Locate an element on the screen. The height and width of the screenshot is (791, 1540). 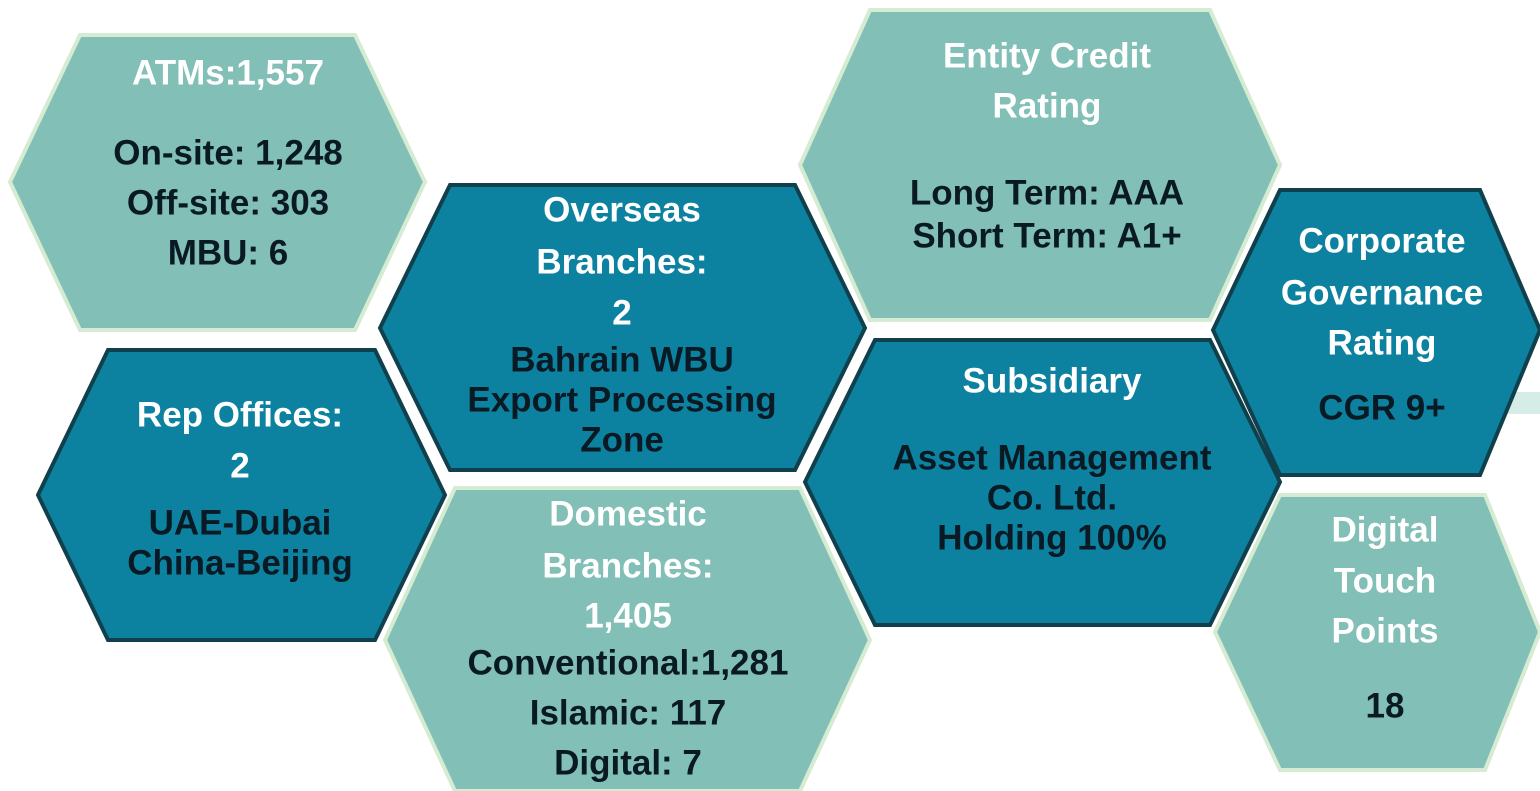
hexagon-detail: Off-site: 303 is located at coordinates (228, 202).